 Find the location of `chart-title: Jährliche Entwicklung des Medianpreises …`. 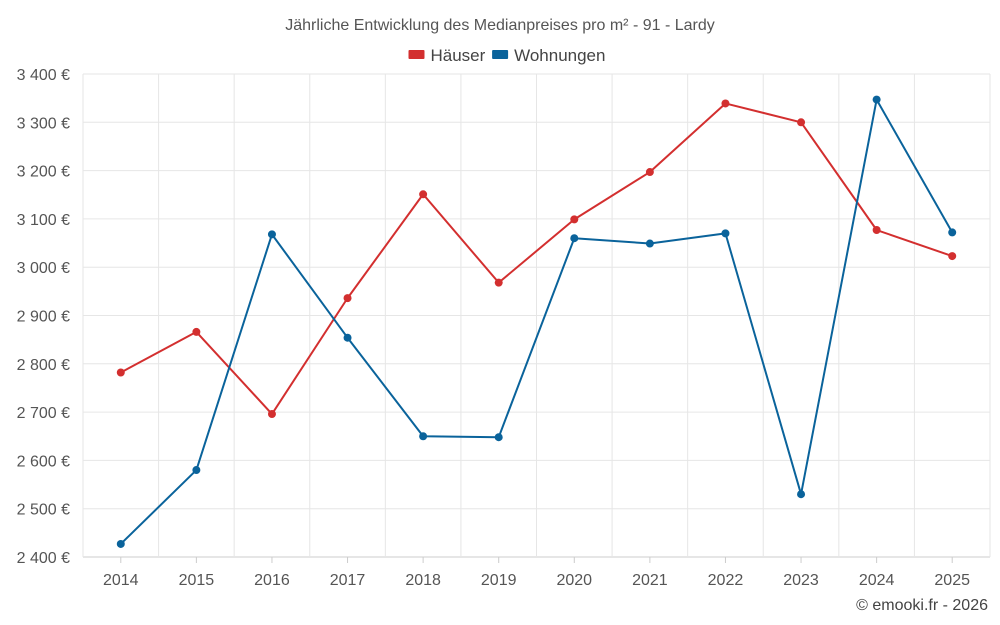

chart-title: Jährliche Entwicklung des Medianpreises … is located at coordinates (500, 25).